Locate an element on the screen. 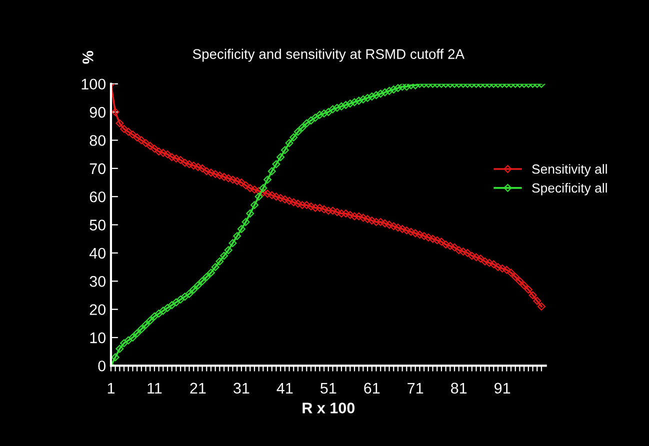 Image resolution: width=649 pixels, height=446 pixels. x-tick-label: 91 is located at coordinates (502, 388).